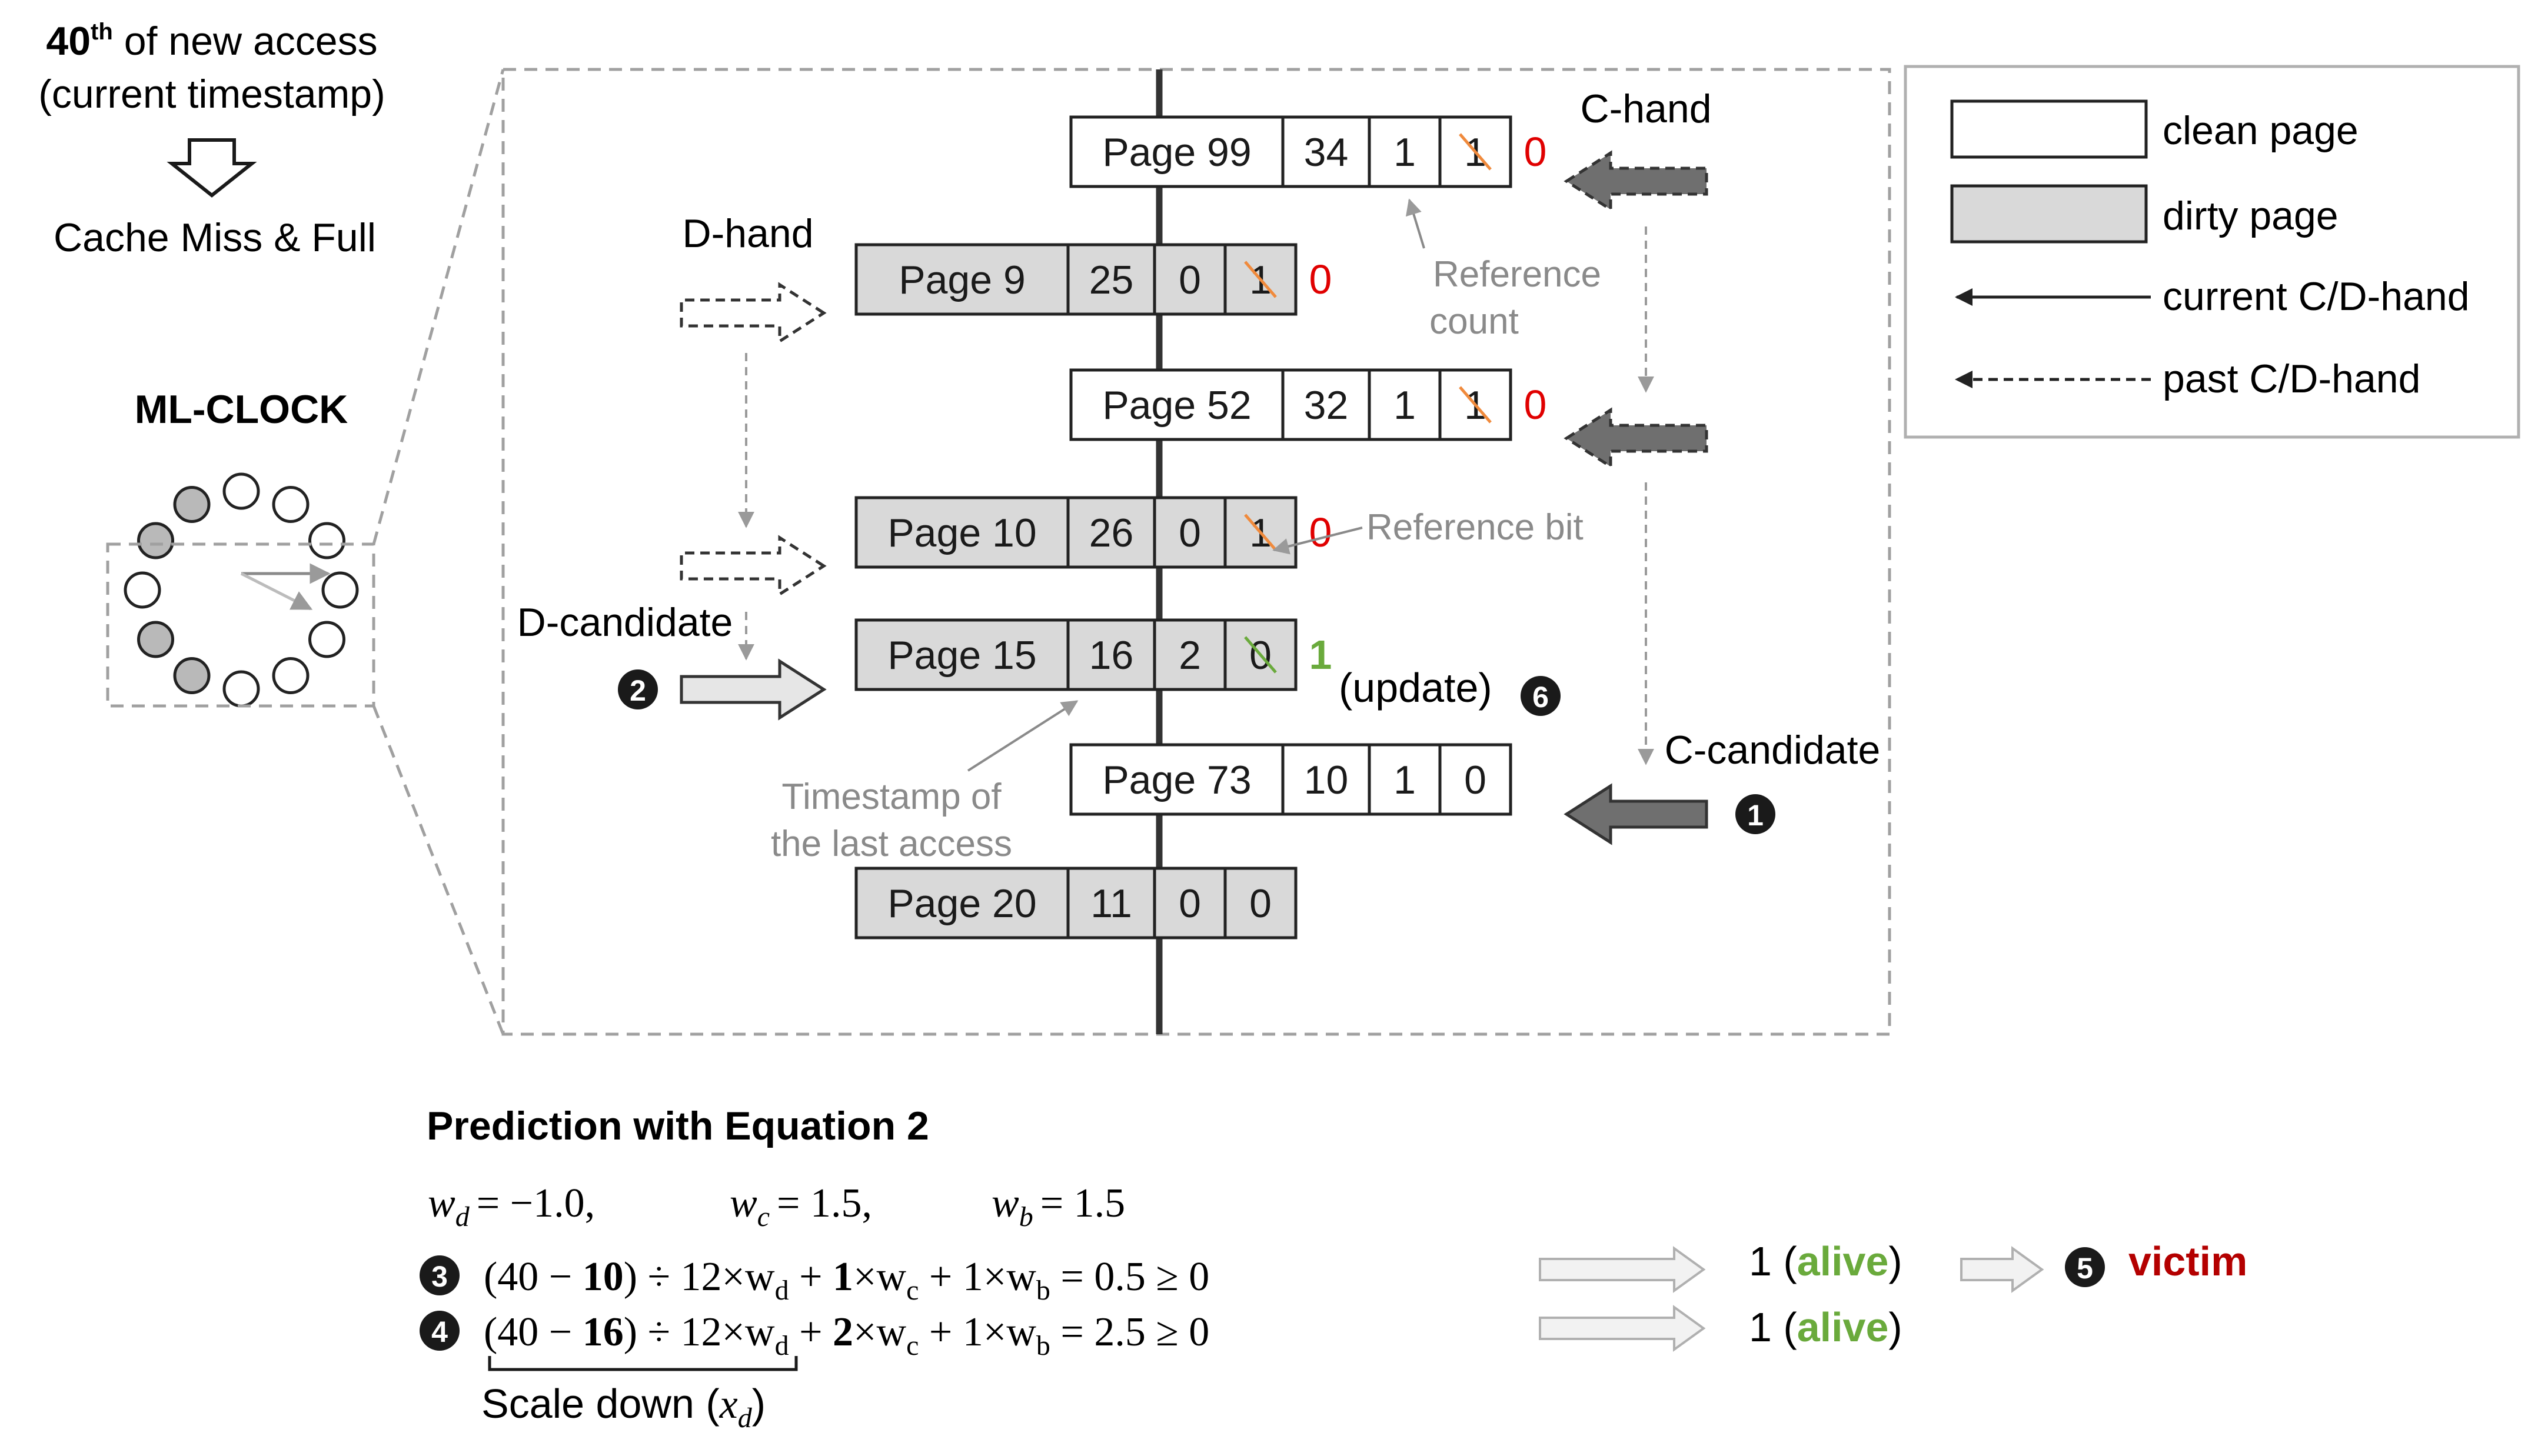 The width and height of the screenshot is (2528, 1456). I want to click on eq3-sub-c: c, so click(912, 1290).